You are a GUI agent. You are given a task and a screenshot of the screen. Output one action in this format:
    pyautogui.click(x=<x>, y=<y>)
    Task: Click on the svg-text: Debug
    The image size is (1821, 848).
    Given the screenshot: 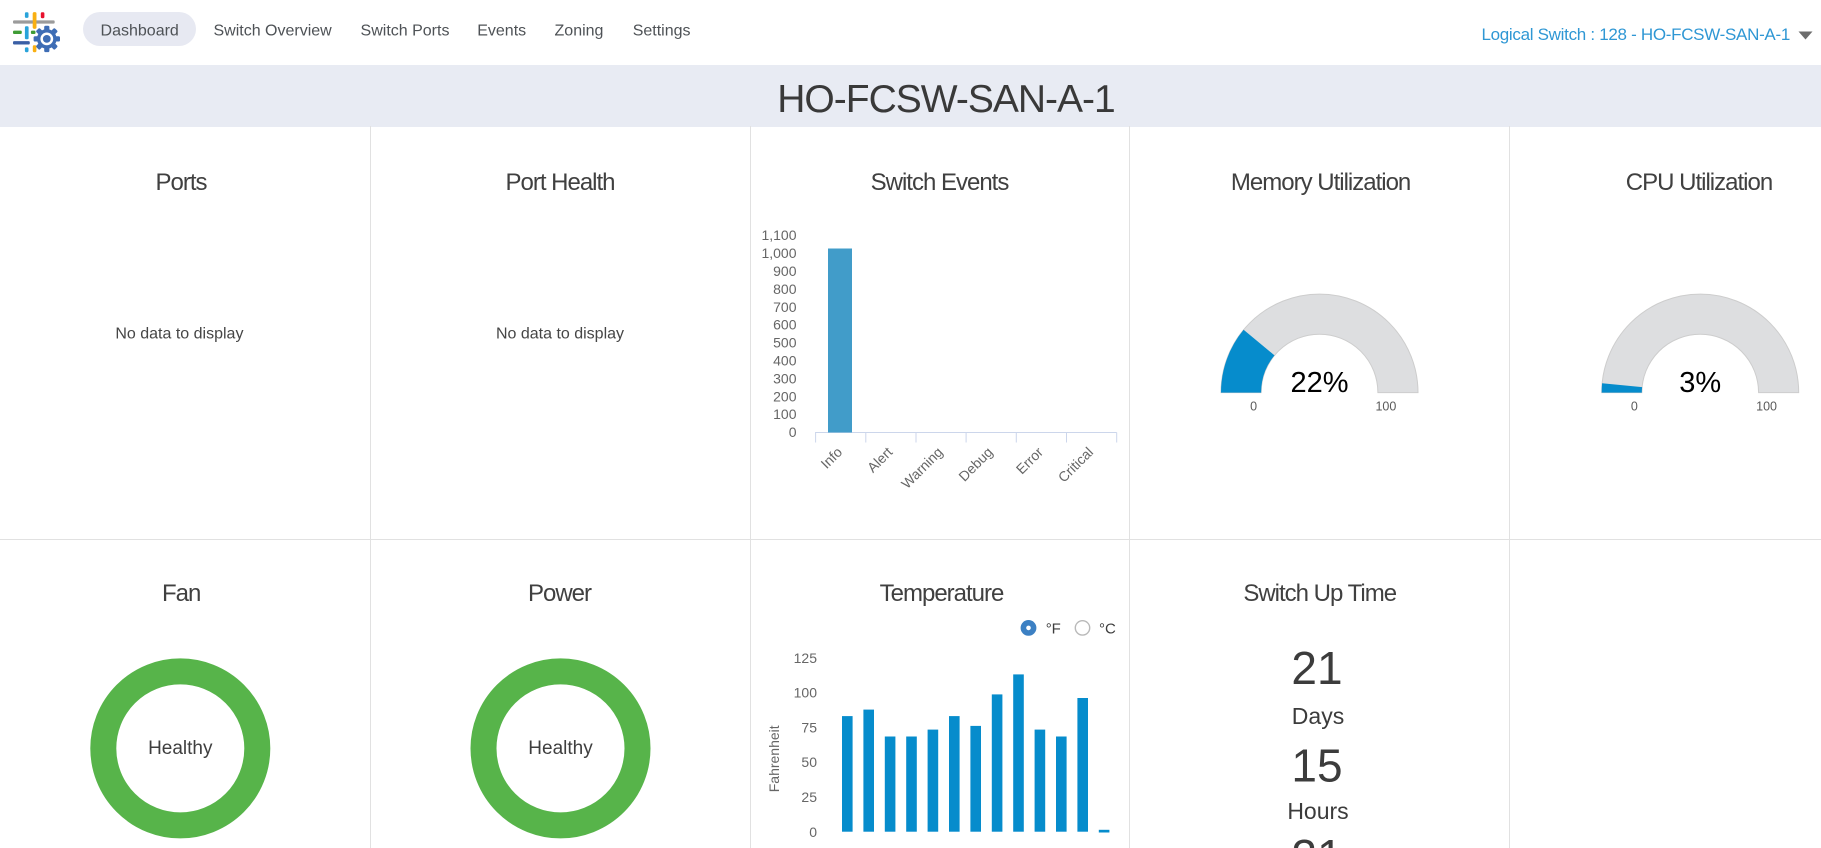 What is the action you would take?
    pyautogui.click(x=975, y=464)
    